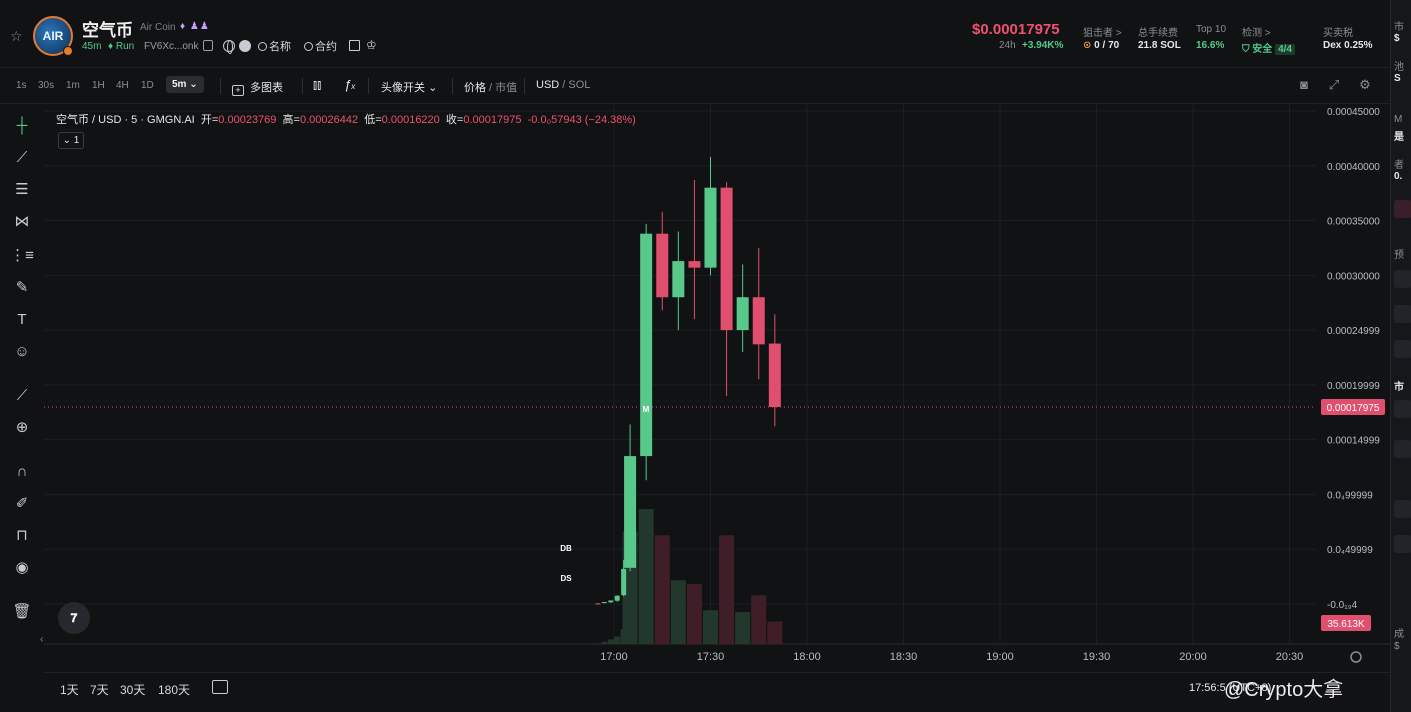 This screenshot has width=1411, height=712. I want to click on logo-badge-icon, so click(68, 51).